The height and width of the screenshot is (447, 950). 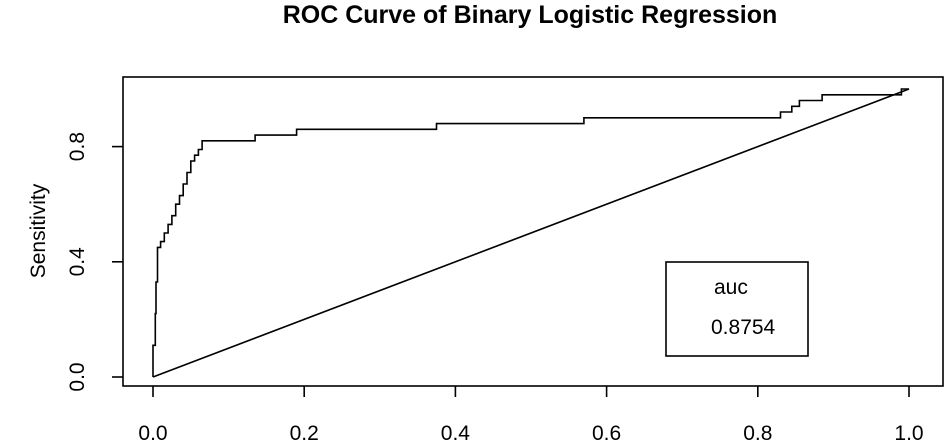 I want to click on auc-legend: auc 0.8754, so click(x=737, y=309).